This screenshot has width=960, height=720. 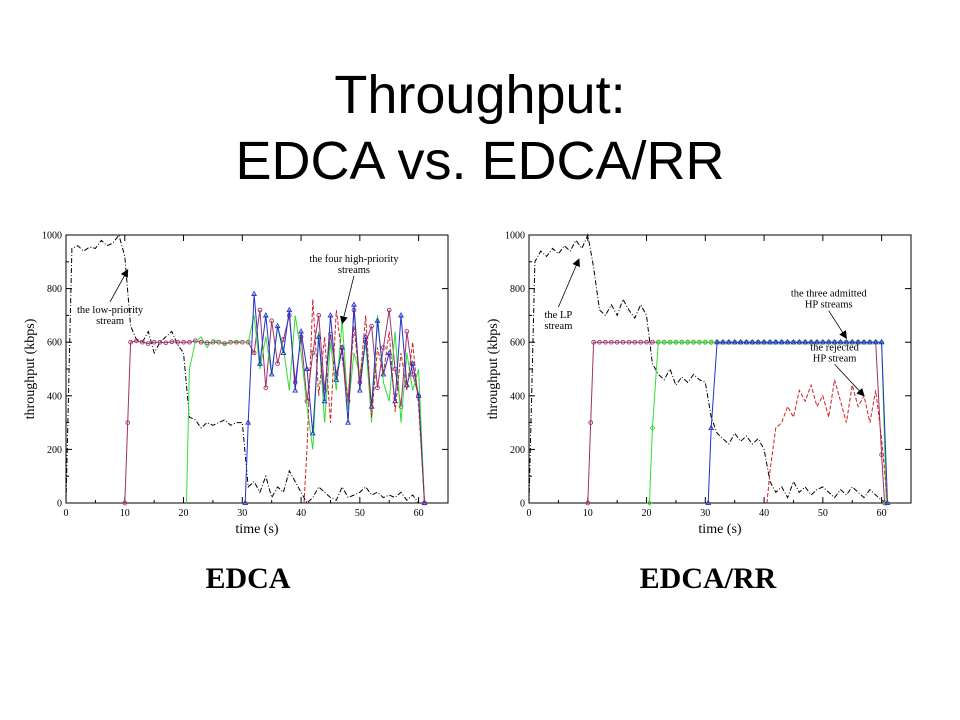 What do you see at coordinates (54, 450) in the screenshot?
I see `chart1-y-tick-label: 200` at bounding box center [54, 450].